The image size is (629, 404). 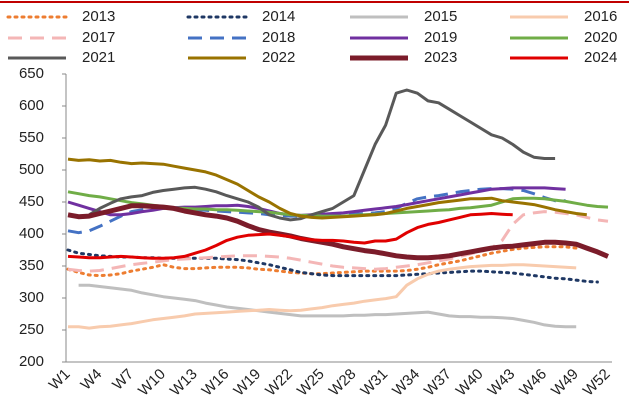 I want to click on x-tick-label: W7, so click(x=123, y=380).